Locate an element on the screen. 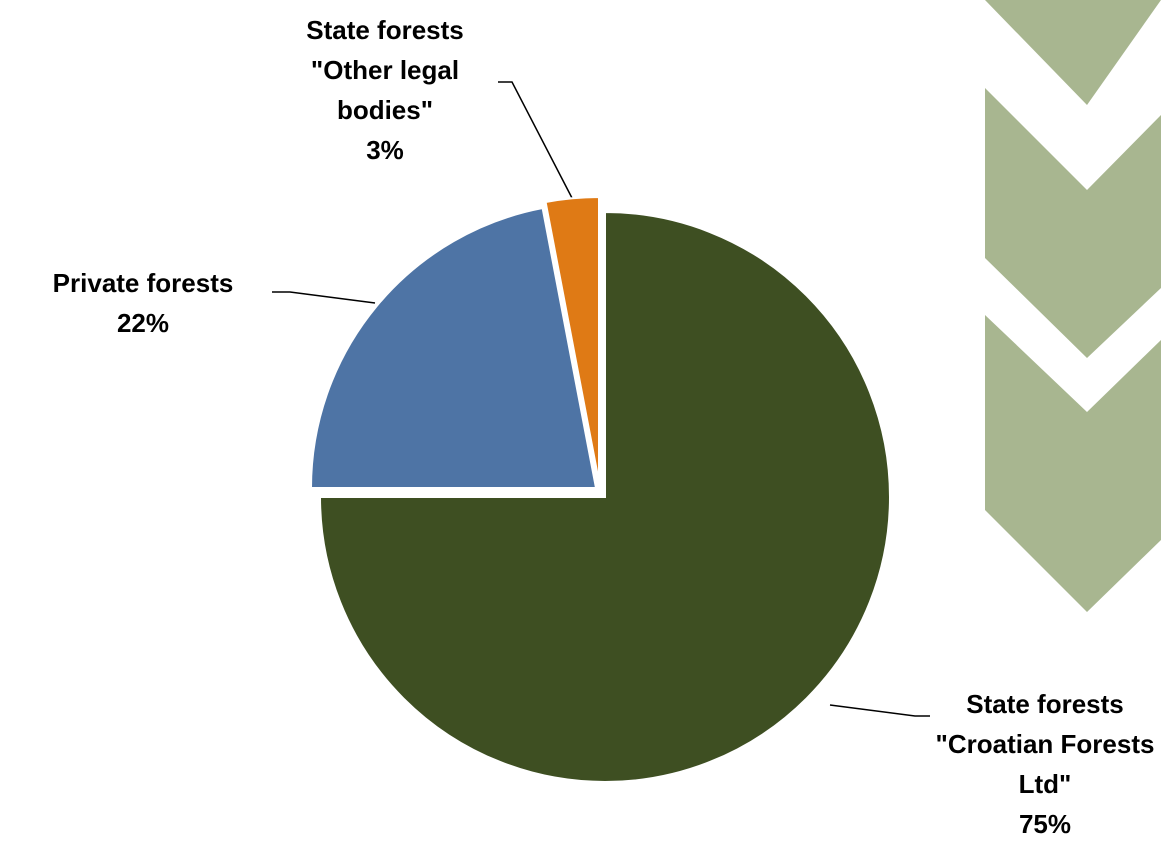  label-value: 22% is located at coordinates (143, 323).